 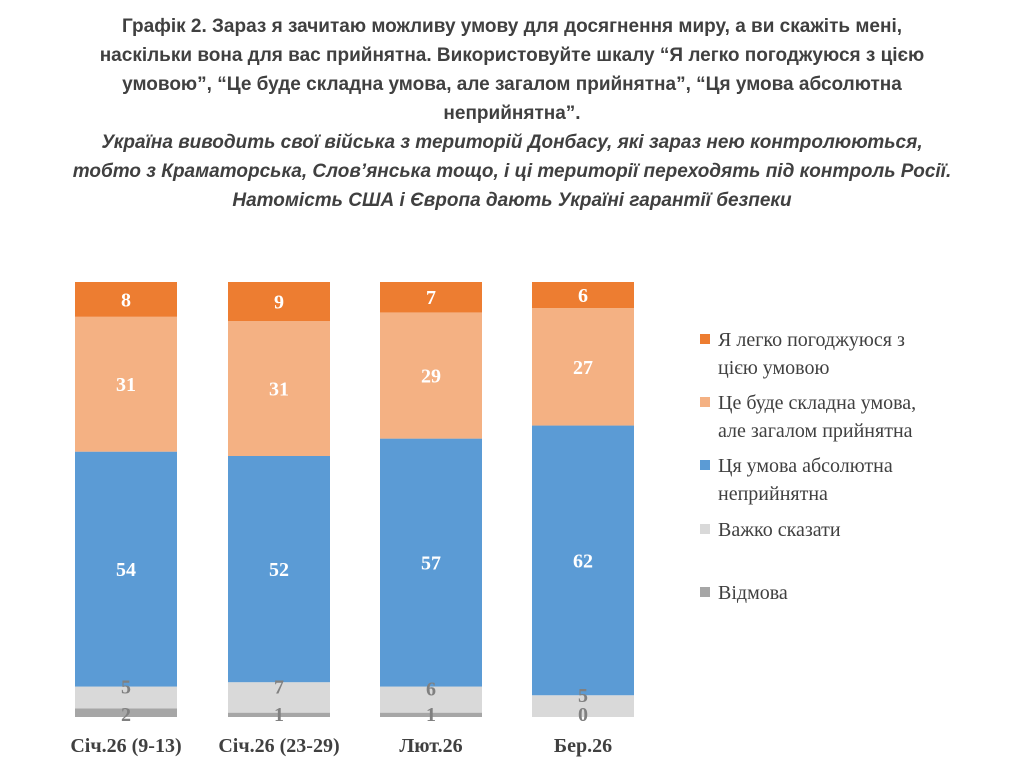 I want to click on data-label: 2, so click(x=126, y=715).